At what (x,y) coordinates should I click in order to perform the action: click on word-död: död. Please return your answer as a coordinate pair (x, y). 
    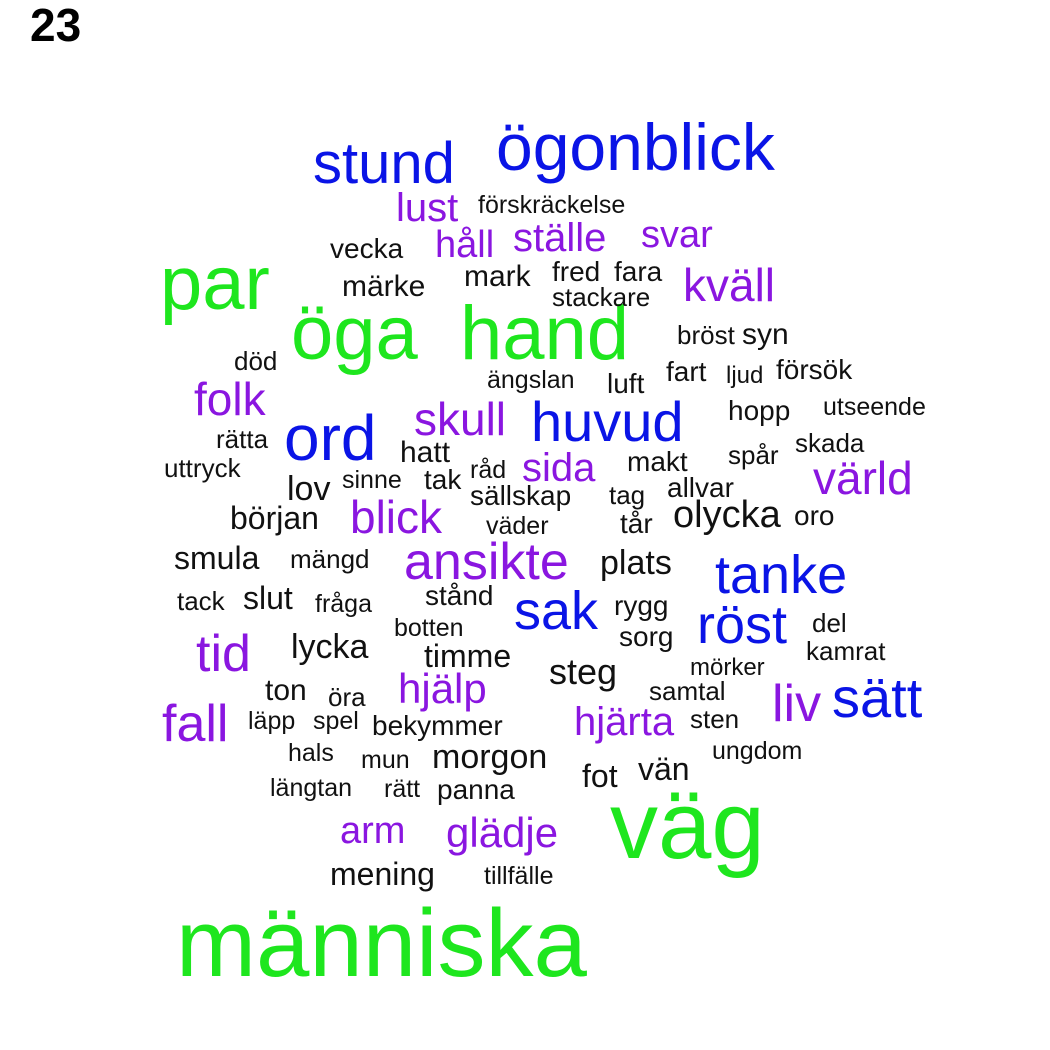
    Looking at the image, I should click on (256, 361).